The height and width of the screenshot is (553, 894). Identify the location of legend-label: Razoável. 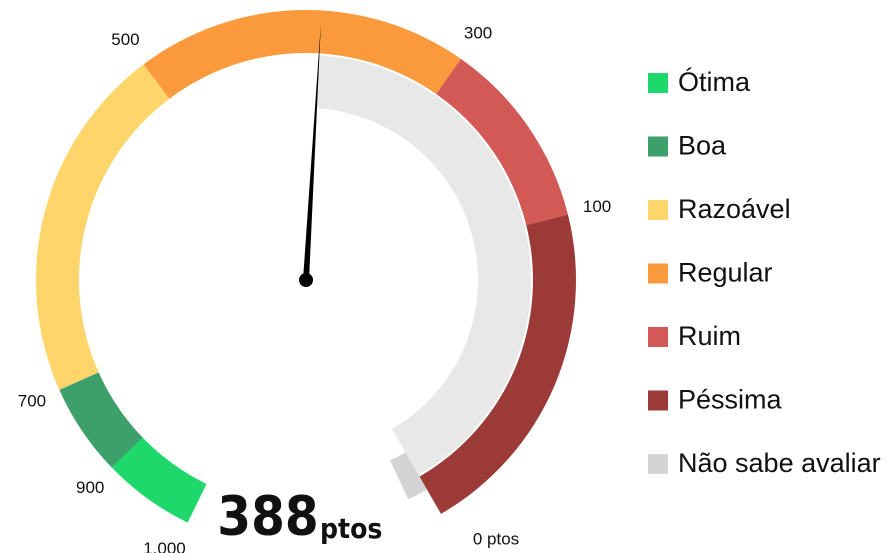
(734, 209).